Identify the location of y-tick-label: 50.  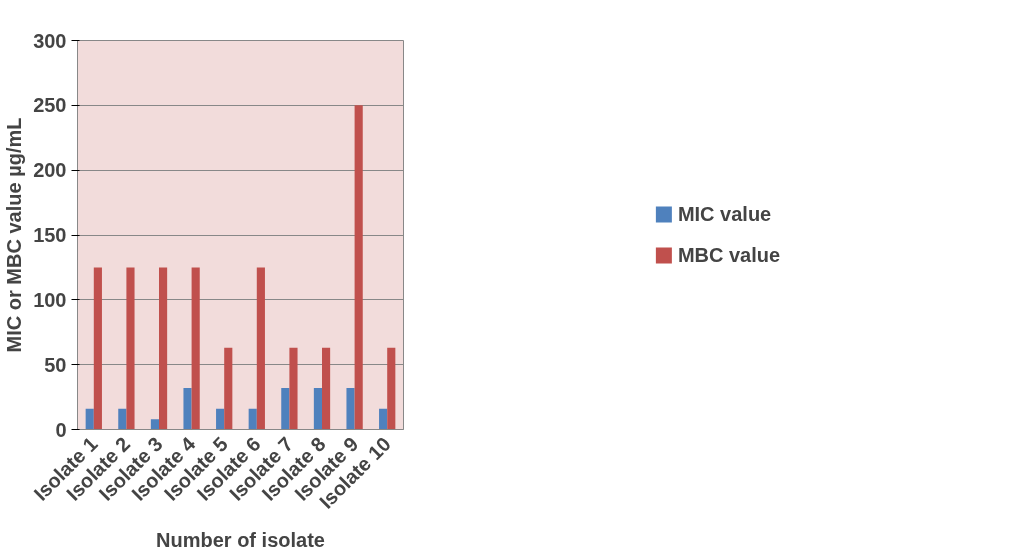
(55, 364).